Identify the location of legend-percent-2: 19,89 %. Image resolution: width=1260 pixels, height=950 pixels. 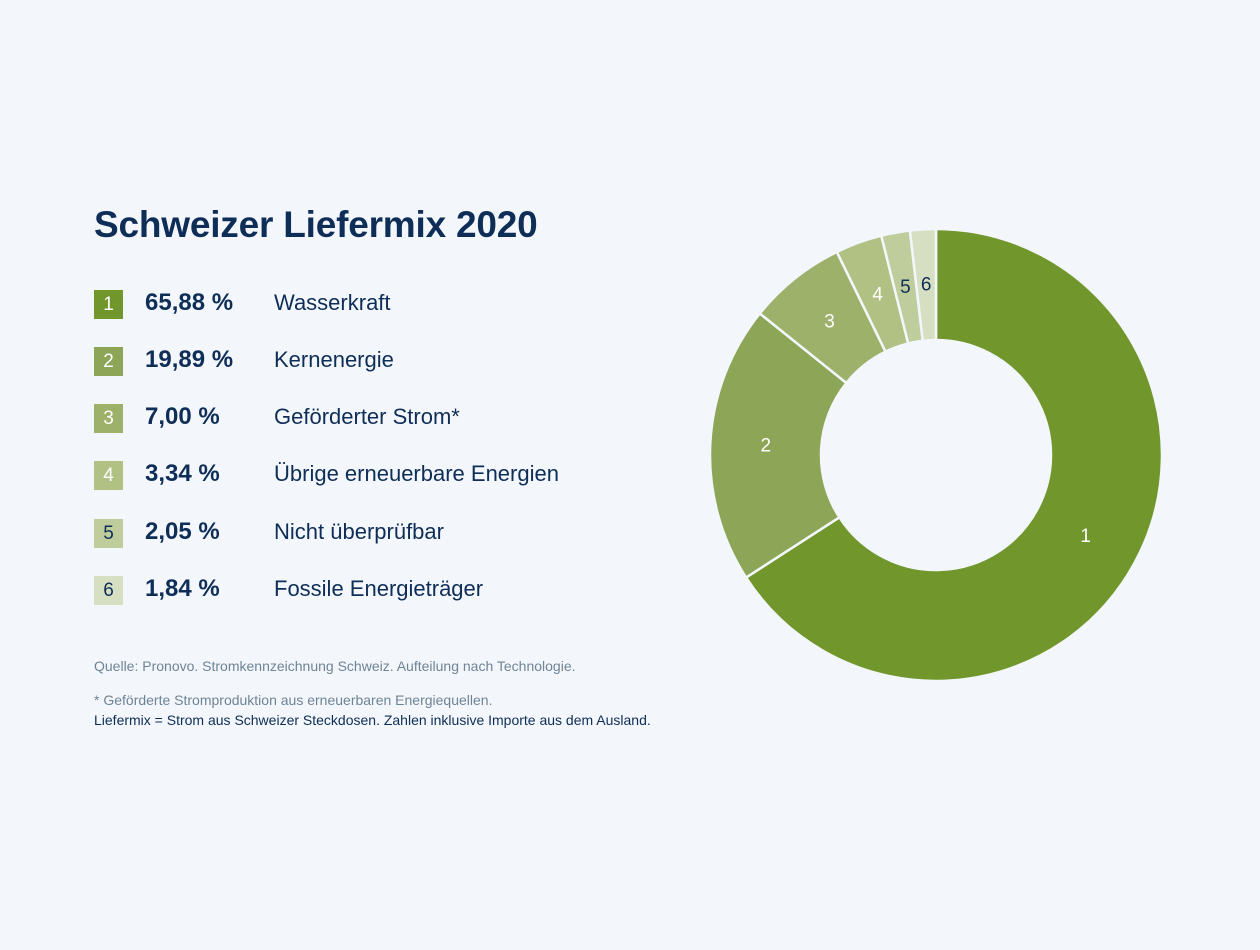
(189, 359).